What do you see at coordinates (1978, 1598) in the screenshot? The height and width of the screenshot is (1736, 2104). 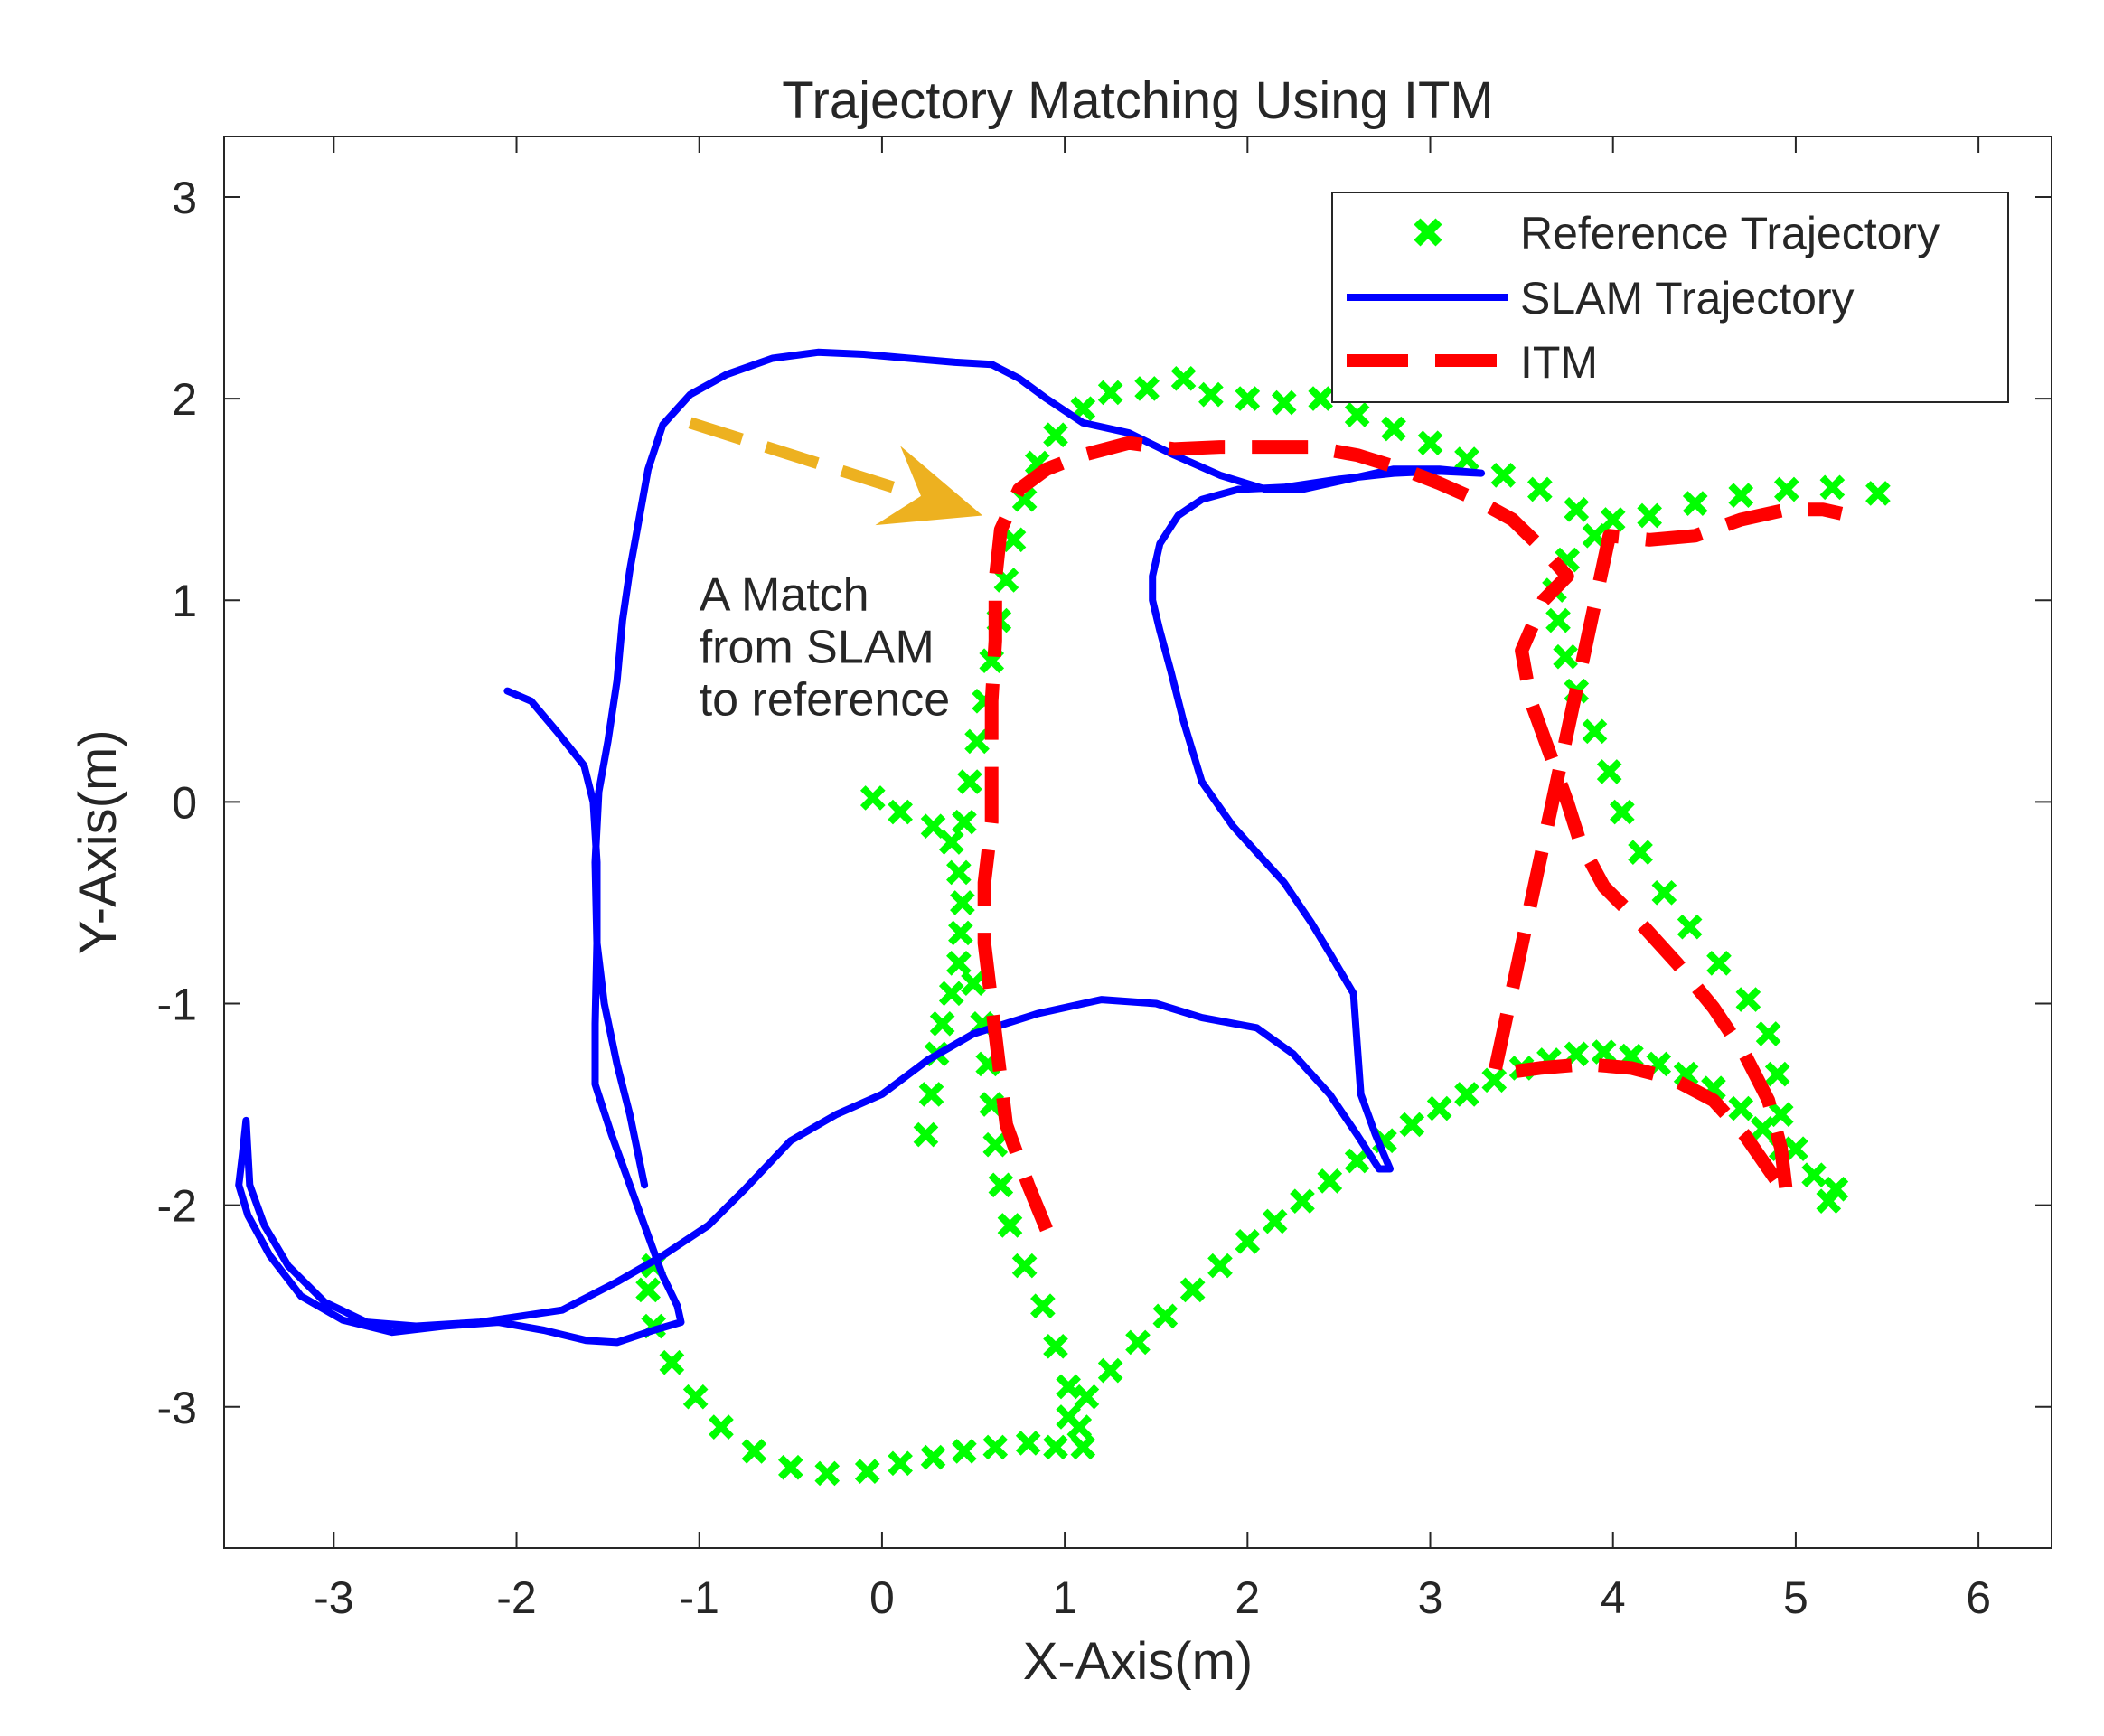 I see `x-tick-label: 6` at bounding box center [1978, 1598].